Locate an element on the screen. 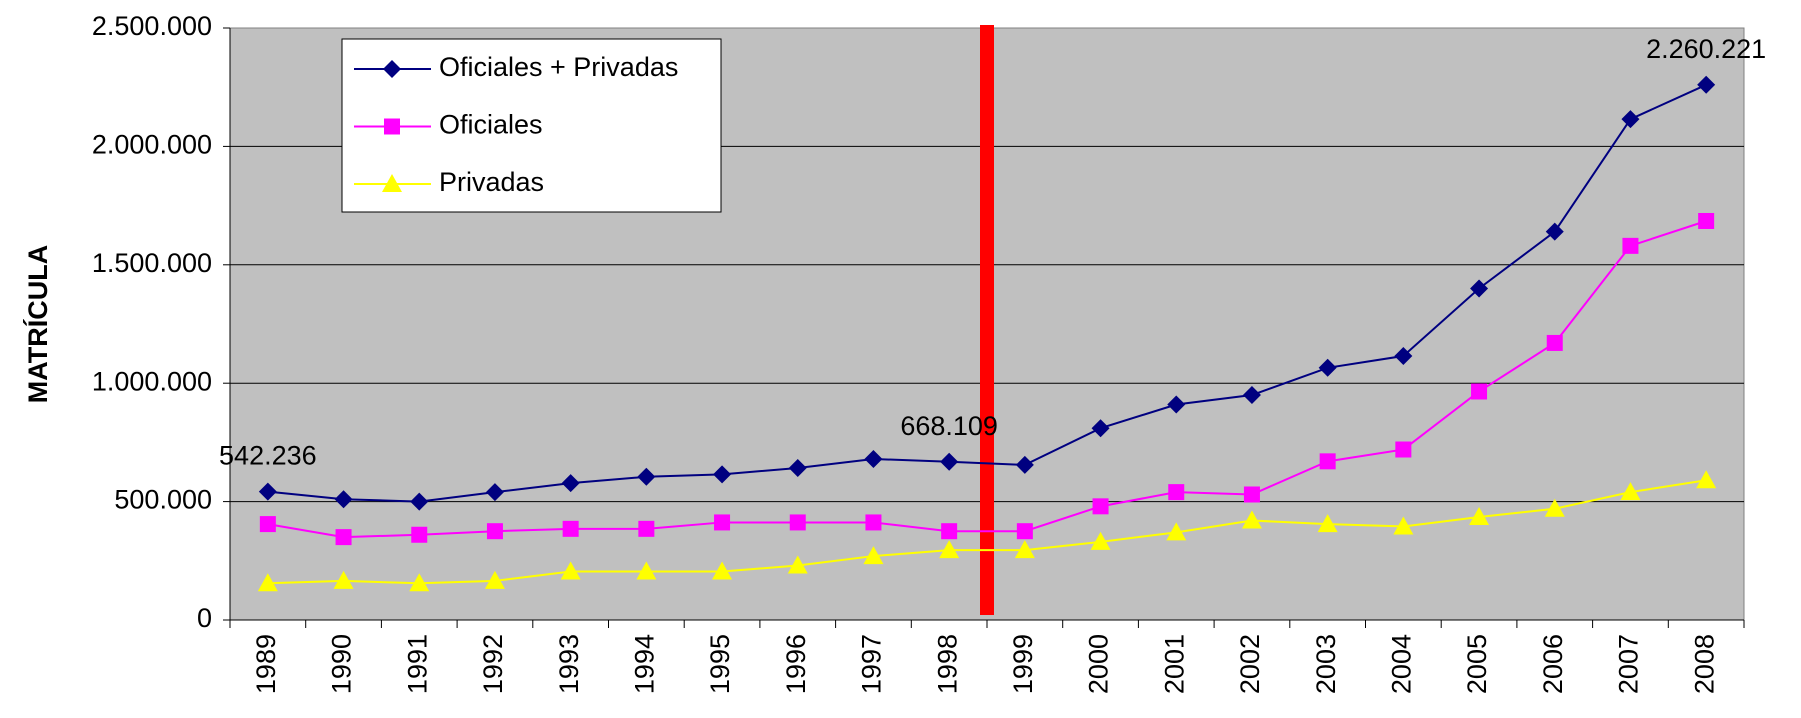 Image resolution: width=1801 pixels, height=718 pixels. x-tick-label: 1992 is located at coordinates (493, 664).